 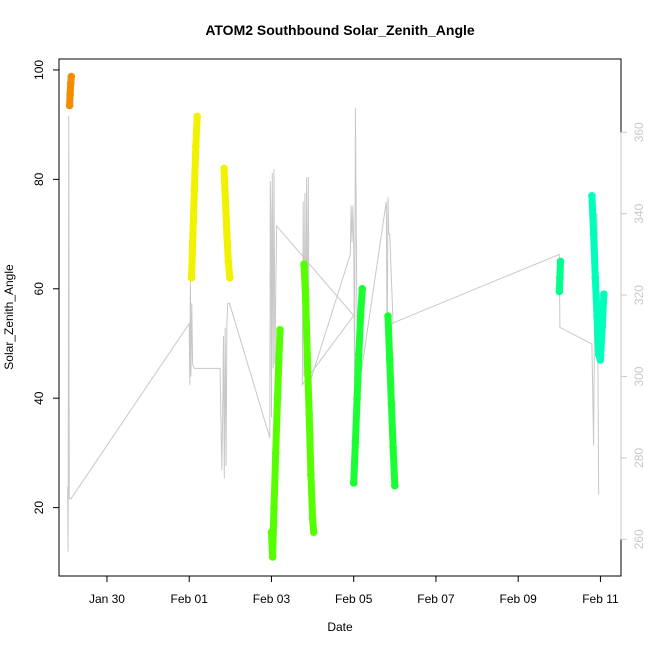 What do you see at coordinates (194, 197) in the screenshot?
I see `series-1-line` at bounding box center [194, 197].